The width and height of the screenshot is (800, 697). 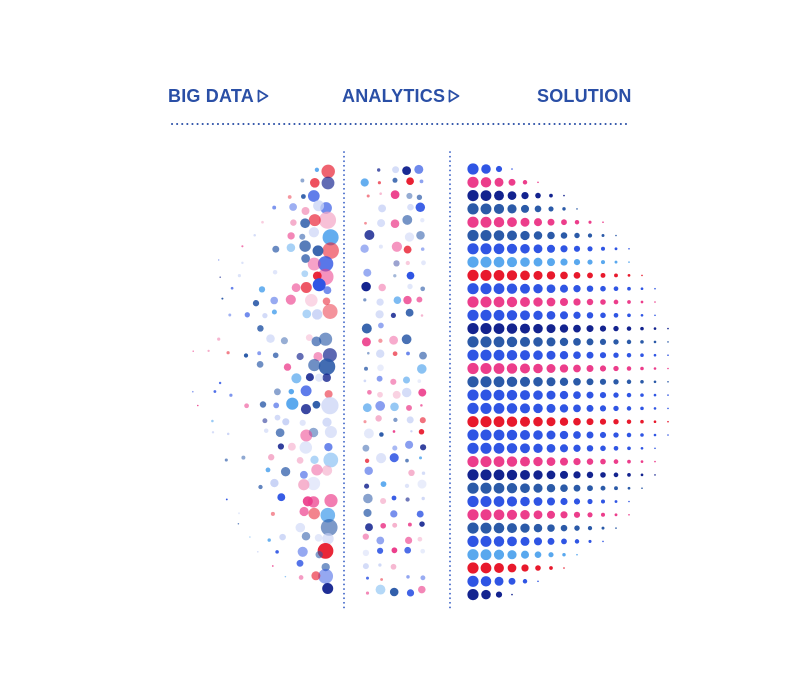 I want to click on stage-label-solution: SOLUTION, so click(x=584, y=96).